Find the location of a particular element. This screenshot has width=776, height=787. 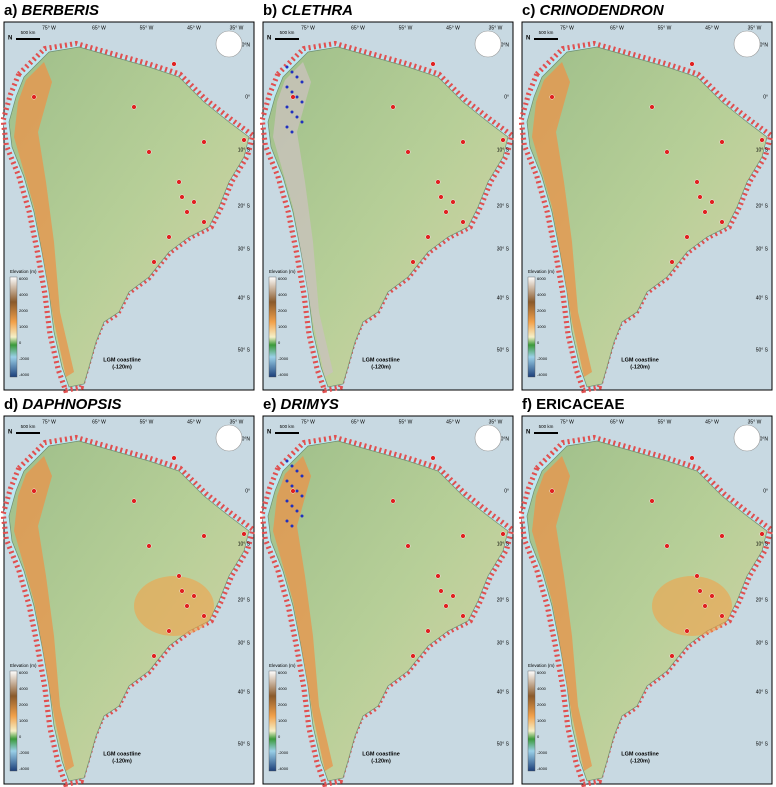

panel-name: ERICACEAE is located at coordinates (580, 404).